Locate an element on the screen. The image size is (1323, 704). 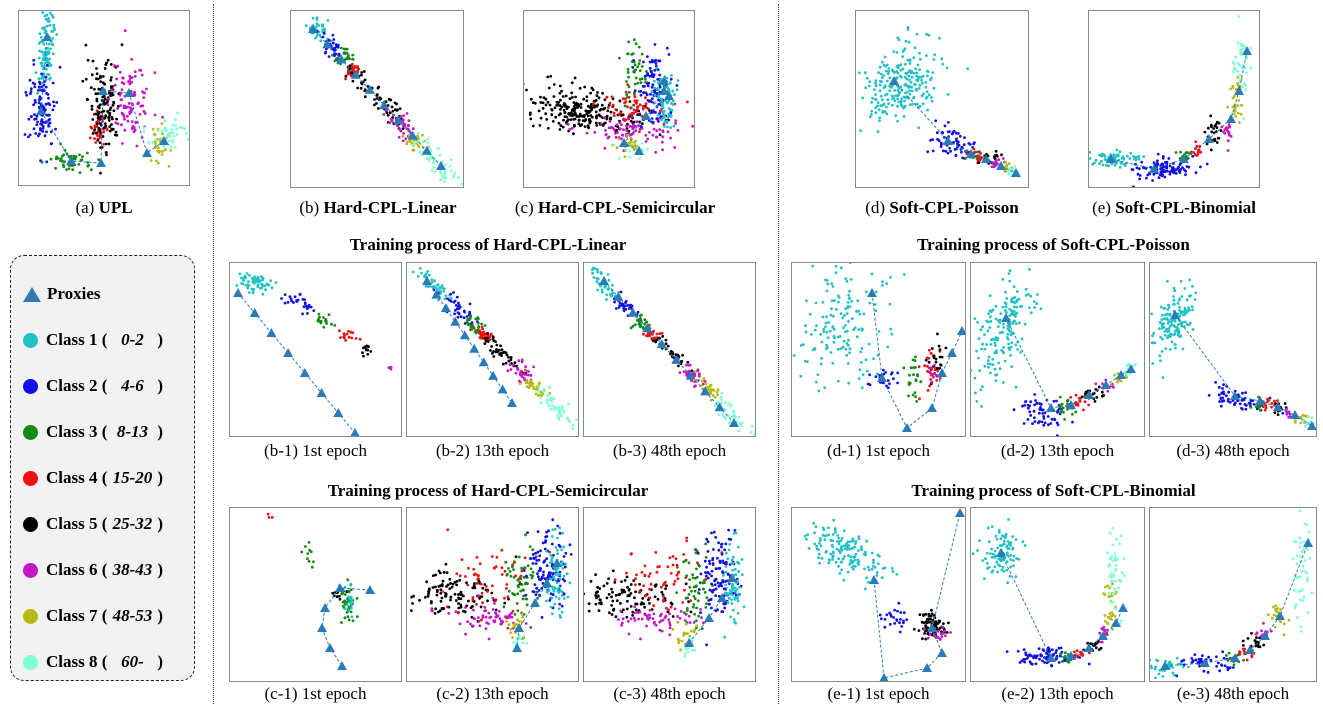
legend-item-class-7: Class 7 (48-53) is located at coordinates (93, 616).